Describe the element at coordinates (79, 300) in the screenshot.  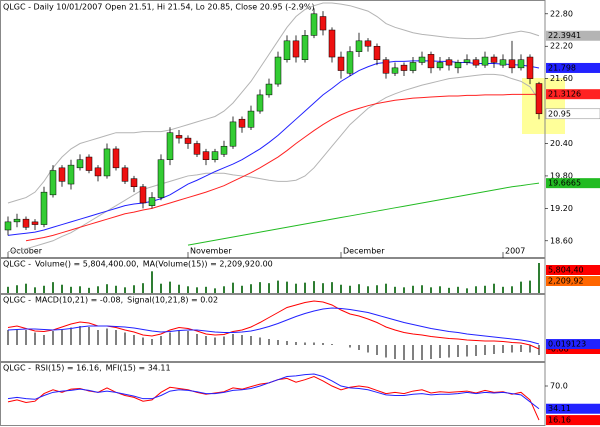
I see `legend-entry: MACD(10,21) = -0.08,` at that location.